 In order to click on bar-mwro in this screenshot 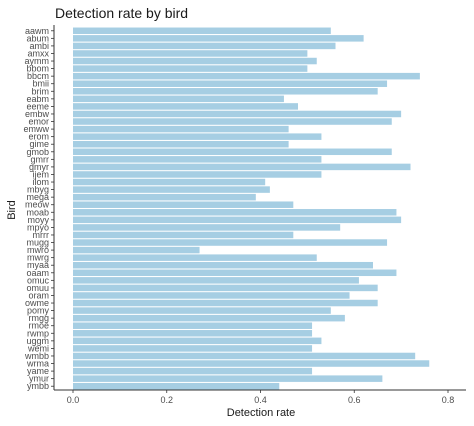, I will do `click(136, 250)`.